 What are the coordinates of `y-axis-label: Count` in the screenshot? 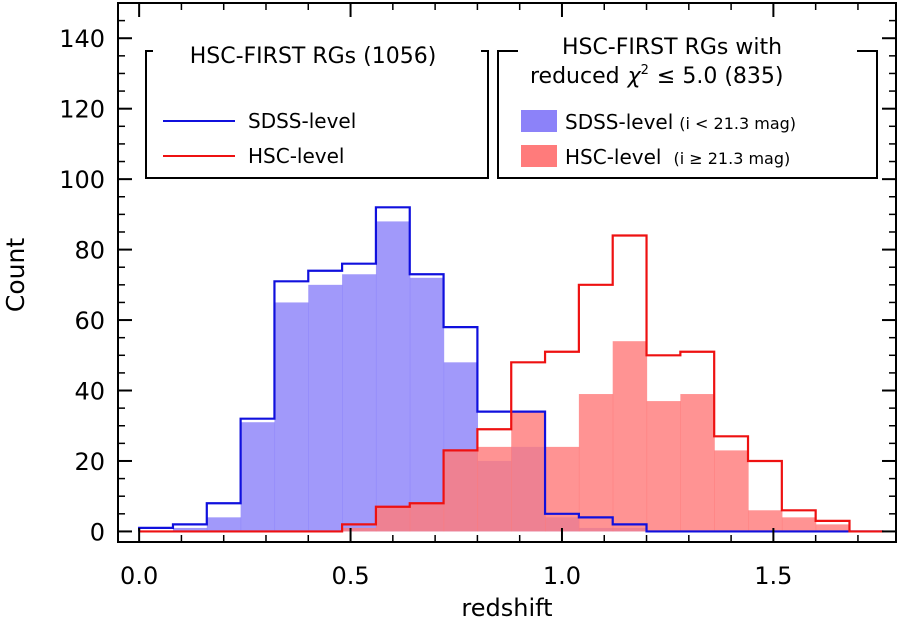 It's located at (15, 275).